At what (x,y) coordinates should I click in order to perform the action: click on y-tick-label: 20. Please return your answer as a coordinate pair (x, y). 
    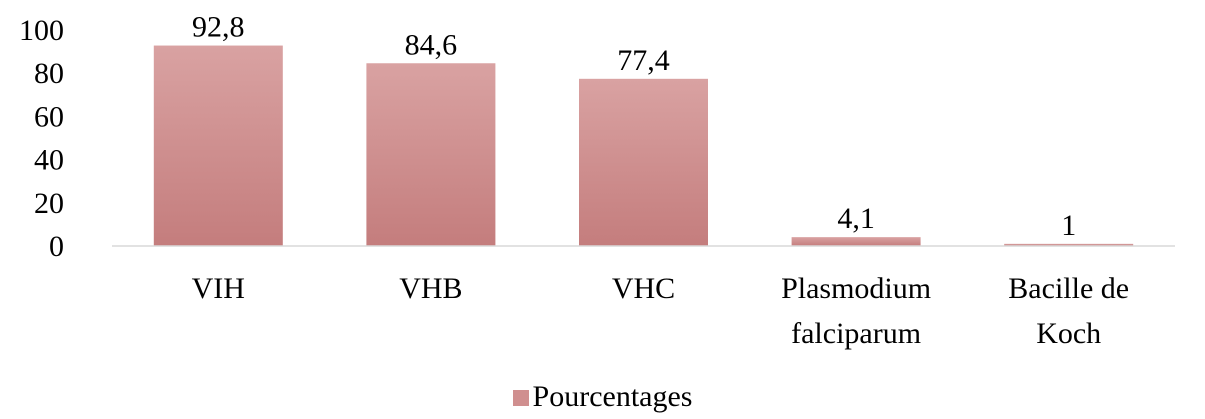
    Looking at the image, I should click on (49, 203).